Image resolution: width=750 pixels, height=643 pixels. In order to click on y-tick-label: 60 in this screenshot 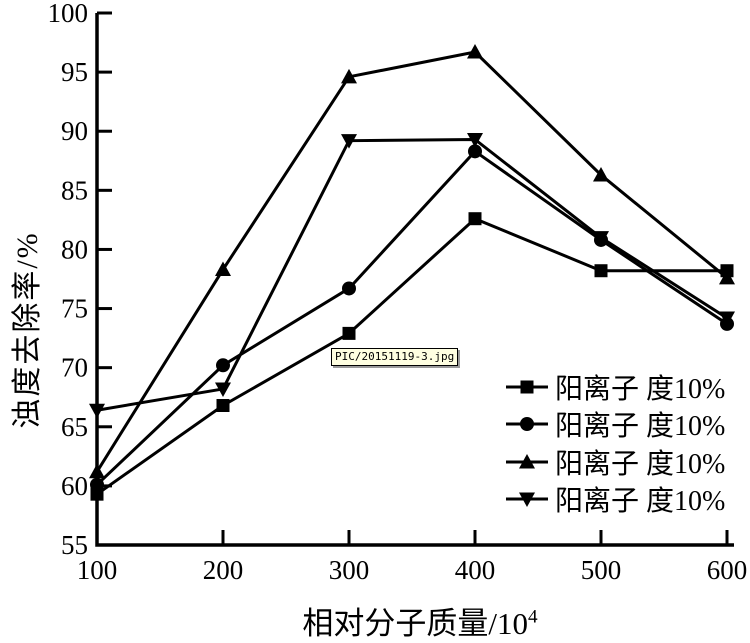, I will do `click(74, 486)`.